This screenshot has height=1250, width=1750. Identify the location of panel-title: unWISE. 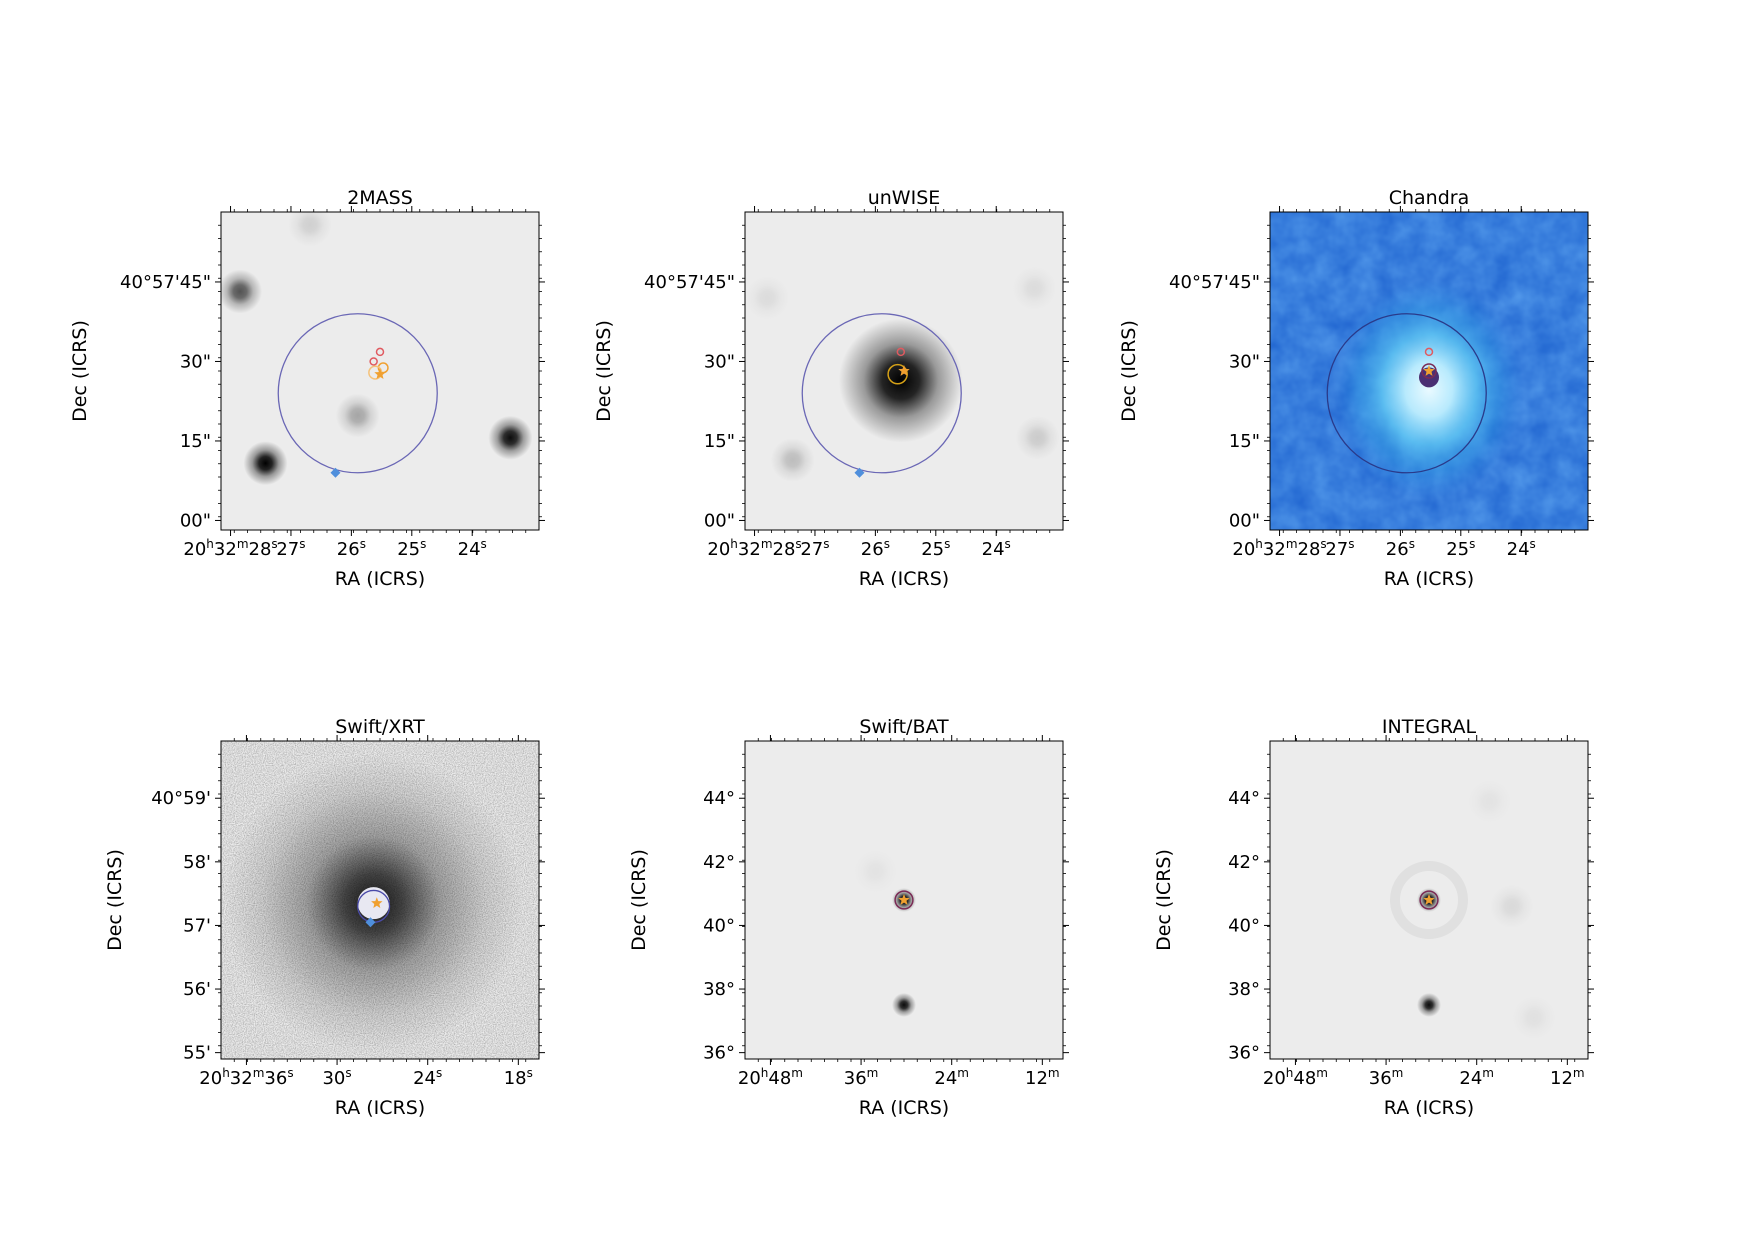
(904, 198).